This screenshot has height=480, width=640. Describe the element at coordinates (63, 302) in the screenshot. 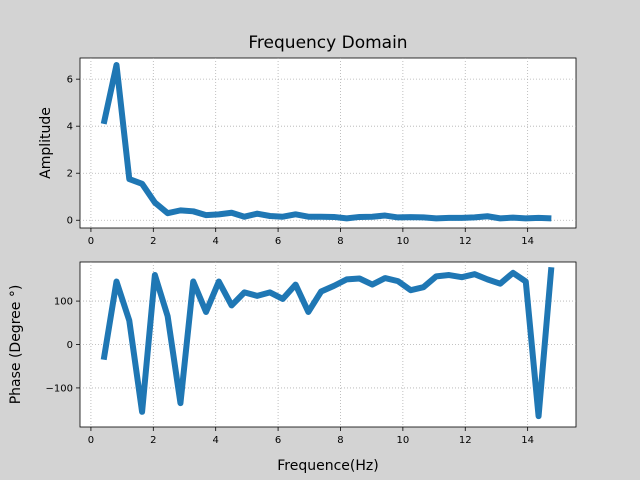

I see `y-tick-label: 100` at that location.